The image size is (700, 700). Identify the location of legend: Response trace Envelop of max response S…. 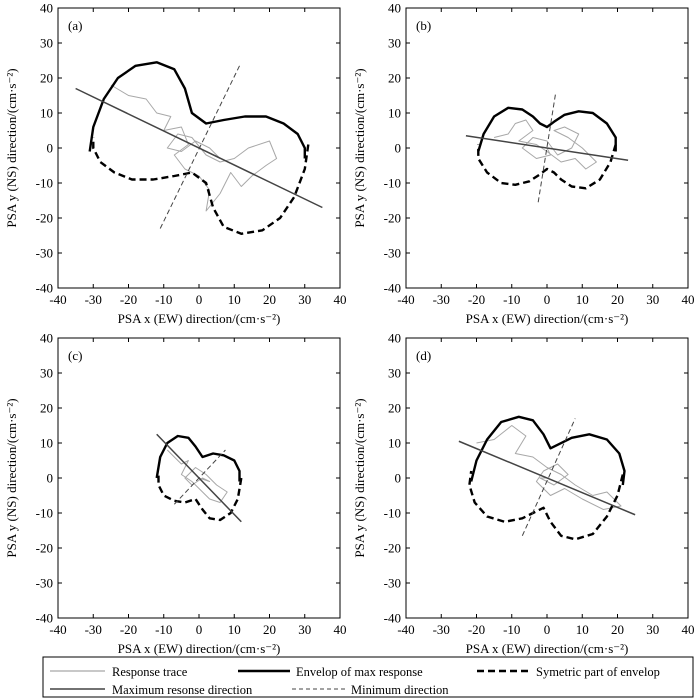
(368, 677).